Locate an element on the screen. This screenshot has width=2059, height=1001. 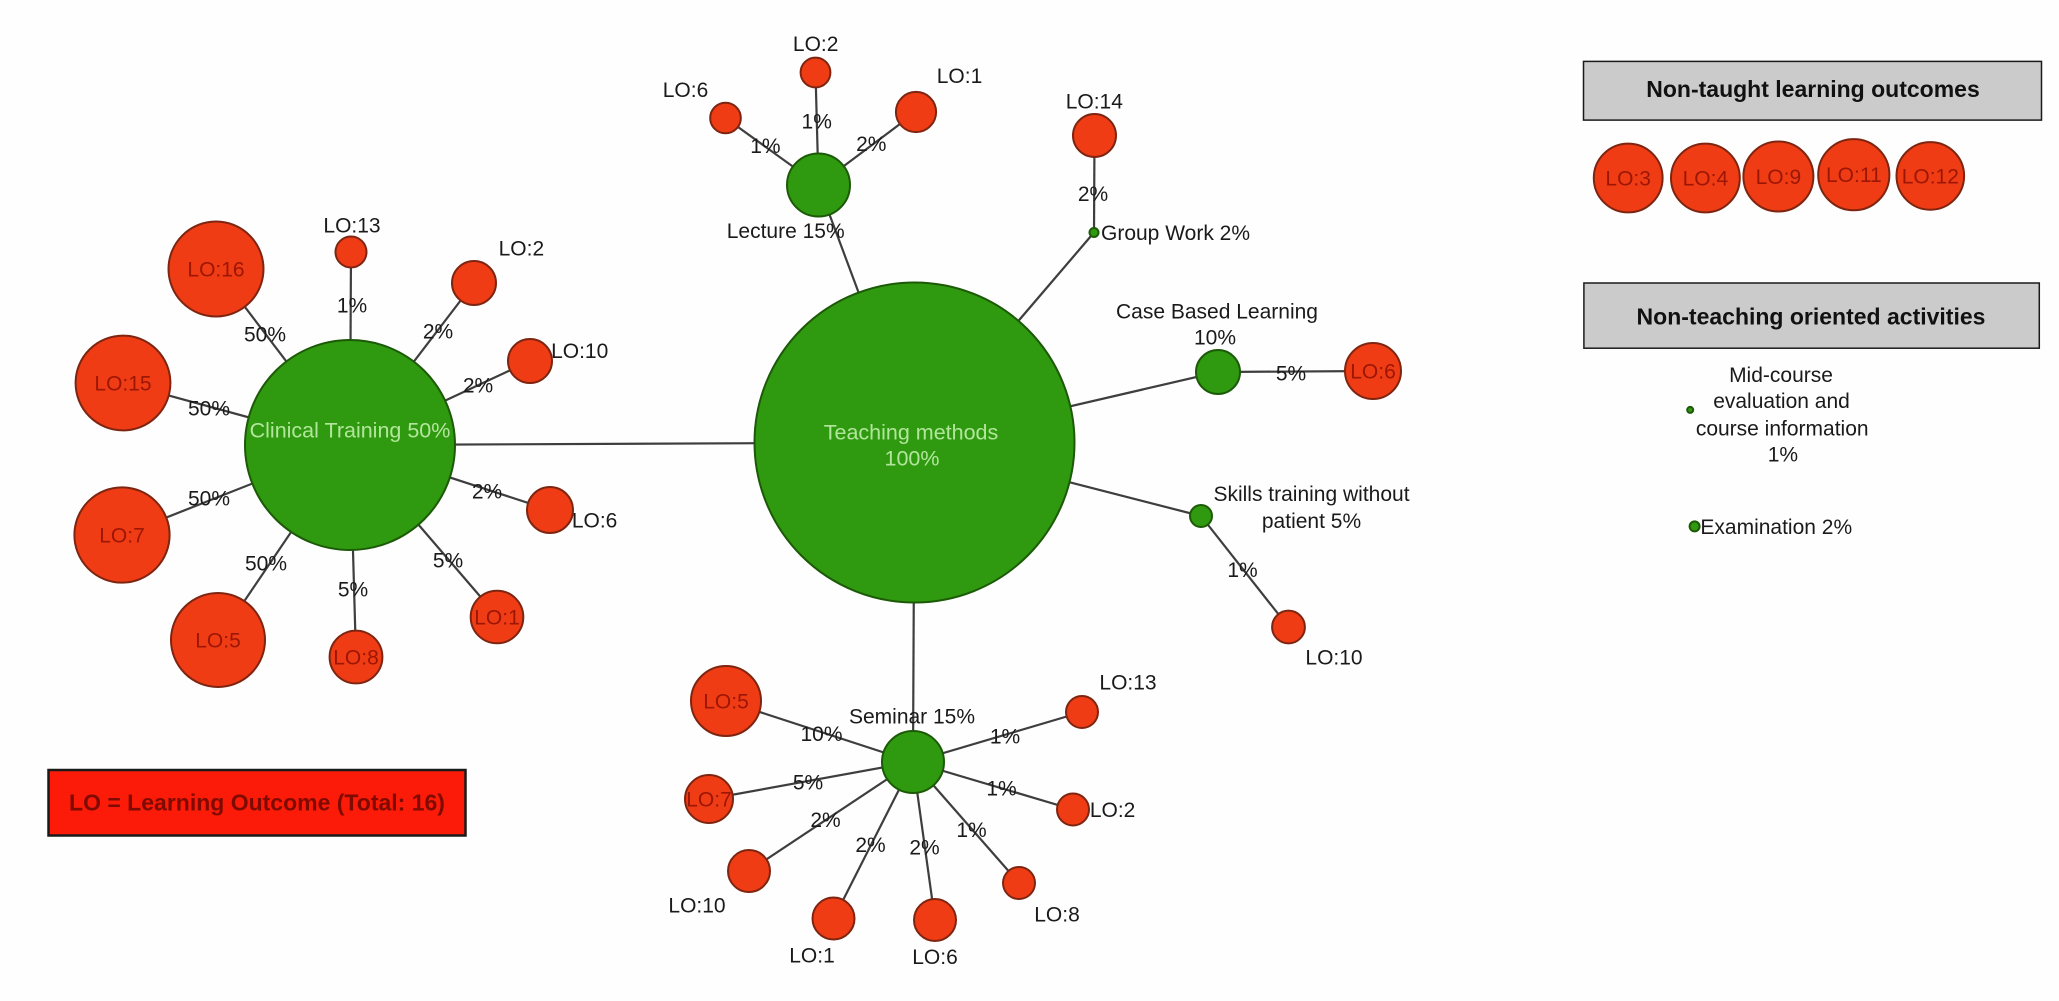
svg-text: 100% is located at coordinates (912, 459).